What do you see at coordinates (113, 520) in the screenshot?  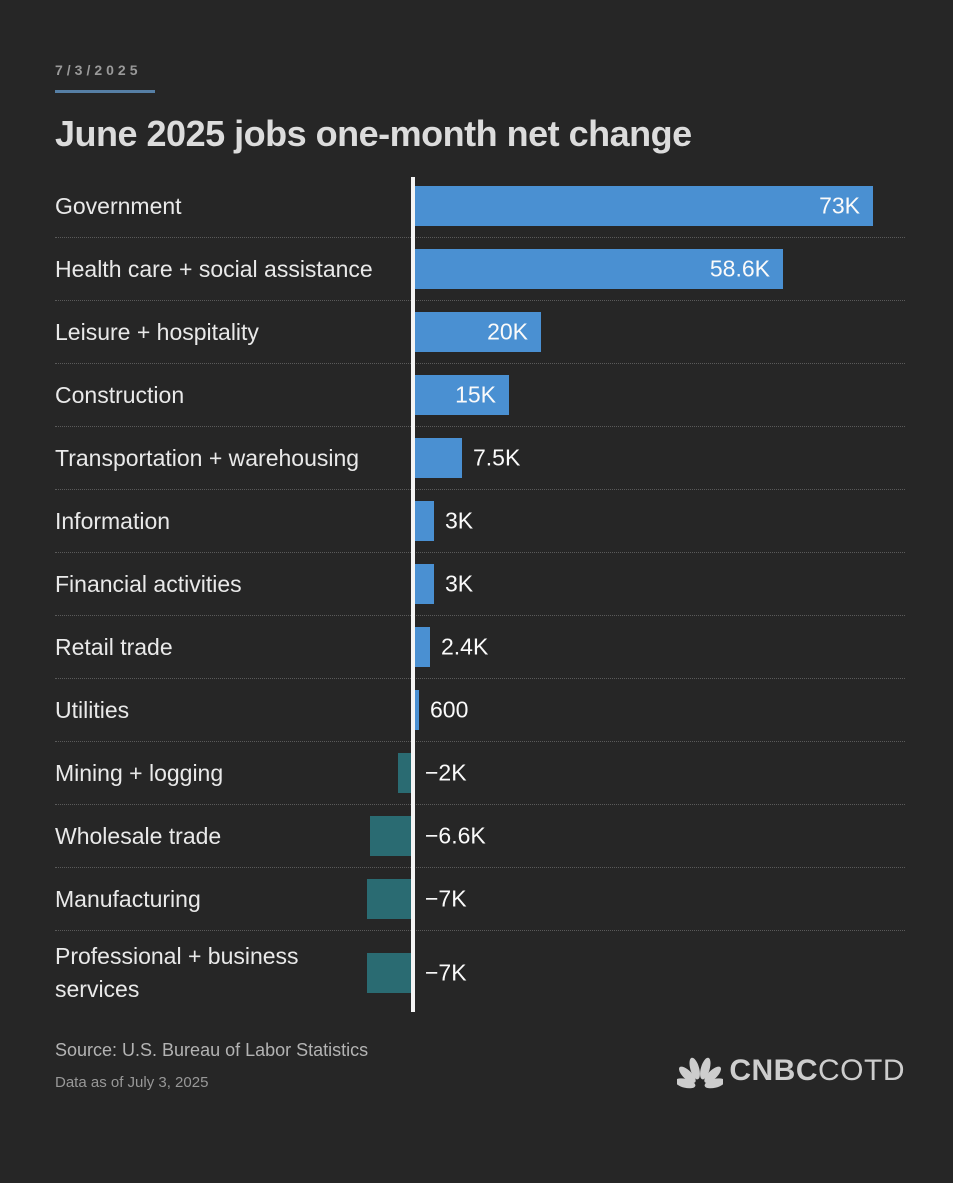 I see `category-label: Information` at bounding box center [113, 520].